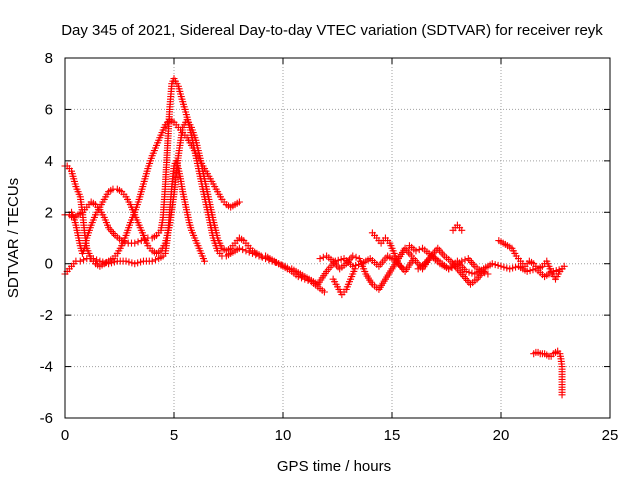 This screenshot has width=640, height=480. I want to click on x-tick-label: 25, so click(610, 435).